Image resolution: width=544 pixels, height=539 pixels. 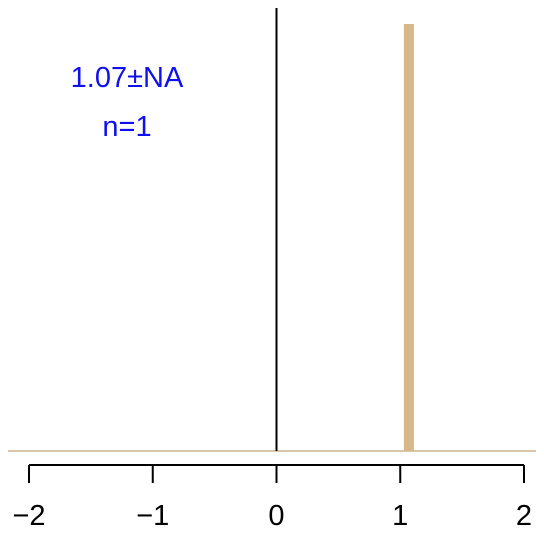 I want to click on x-tick-label: 2, so click(x=524, y=516).